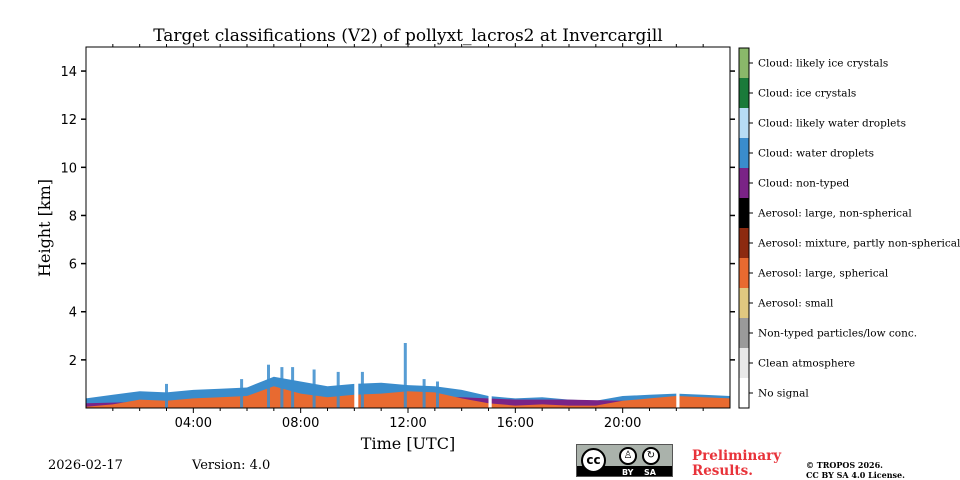 This screenshot has height=480, width=960. Describe the element at coordinates (816, 154) in the screenshot. I see `colorbar-label: Cloud: water droplets` at that location.